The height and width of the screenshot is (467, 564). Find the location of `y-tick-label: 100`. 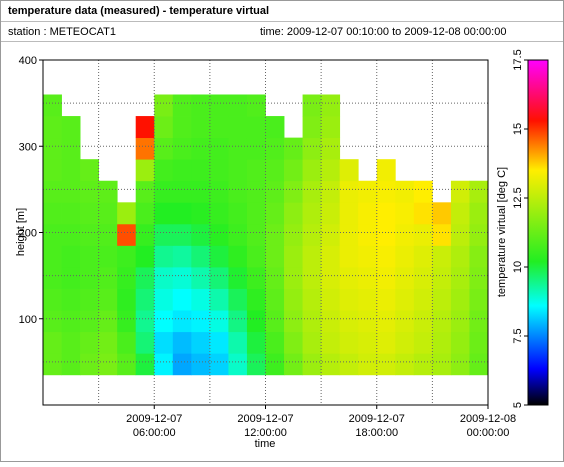

y-tick-label: 100 is located at coordinates (28, 320).